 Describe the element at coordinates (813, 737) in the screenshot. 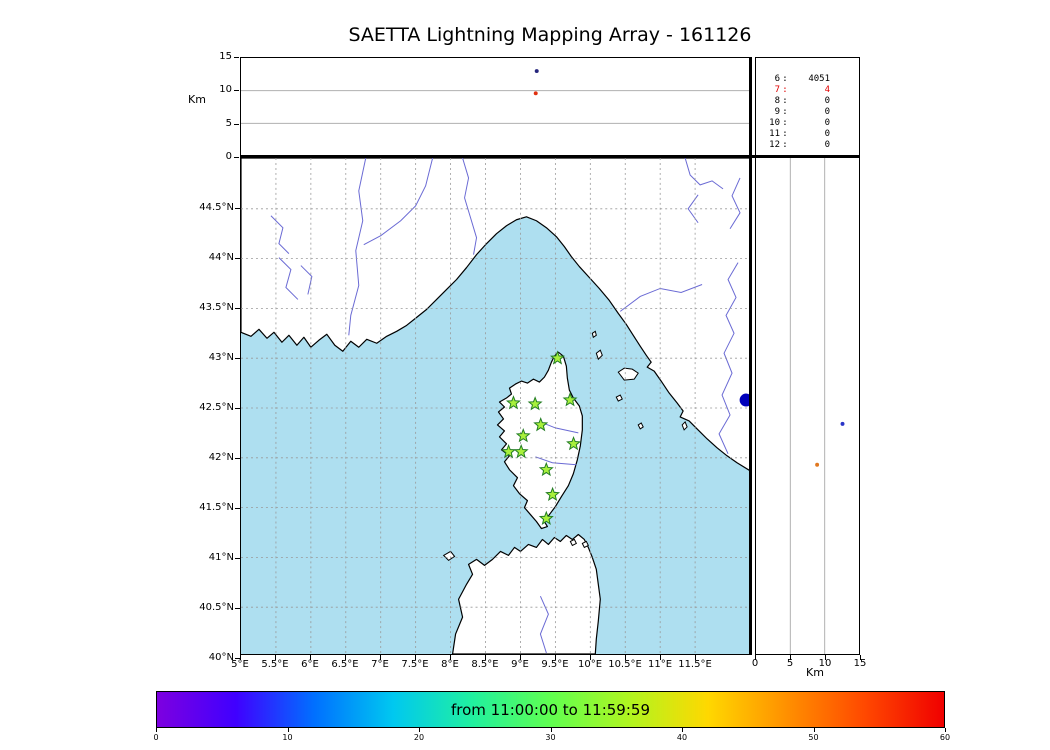

I see `colorbar-tick-label: 50` at that location.